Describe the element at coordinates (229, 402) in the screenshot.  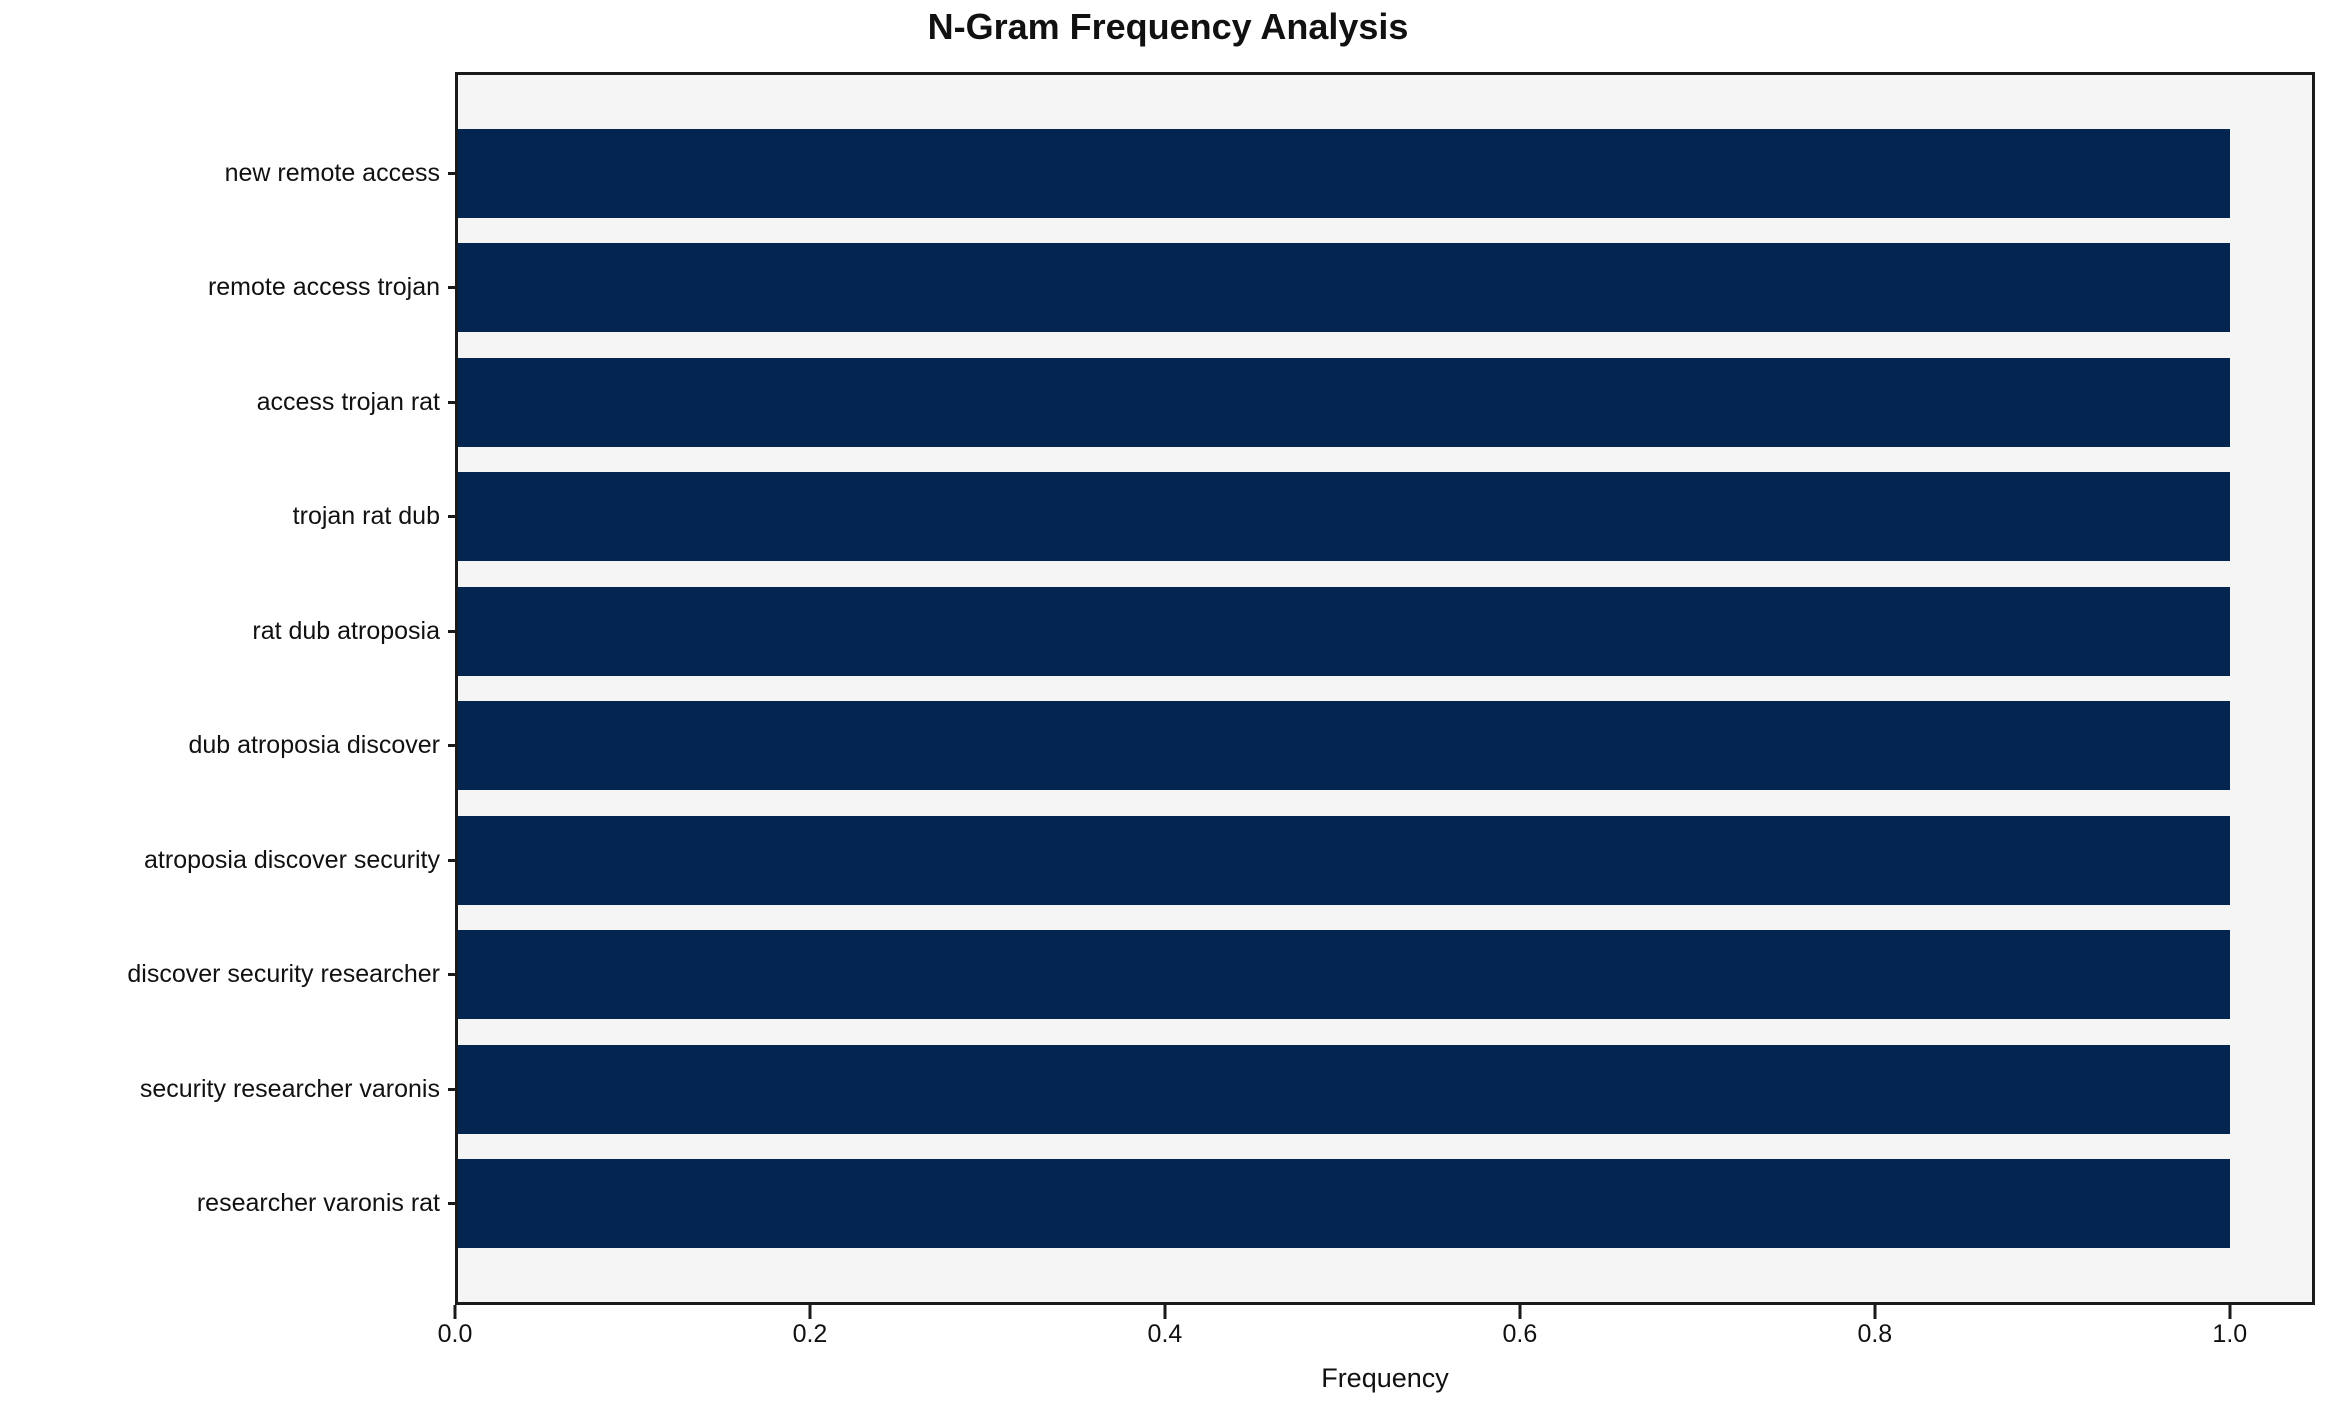
I see `y-label-cell: access trojan rat` at that location.